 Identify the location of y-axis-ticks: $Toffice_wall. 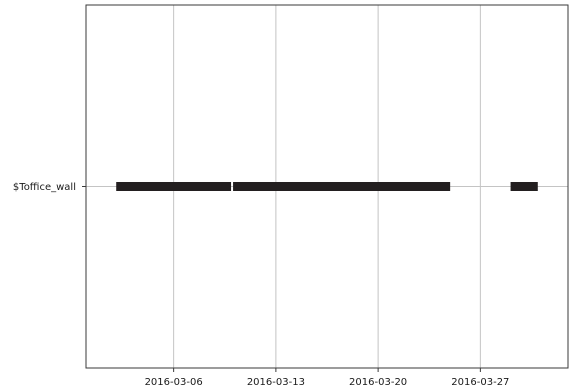
(49, 187).